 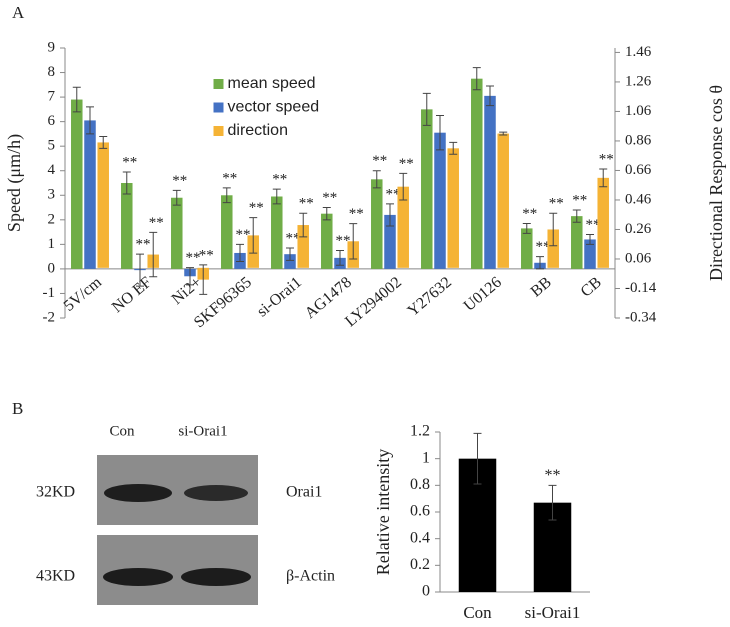 I want to click on y-tick-label: 0.4, so click(x=420, y=537).